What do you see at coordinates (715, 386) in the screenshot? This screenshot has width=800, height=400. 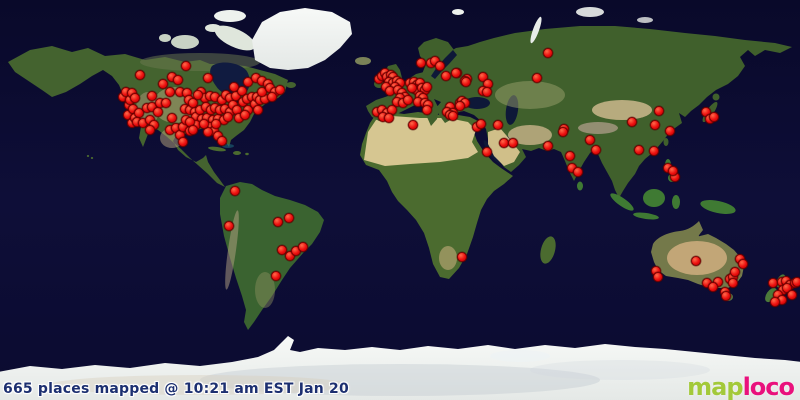 I see `logo-text-map: map` at bounding box center [715, 386].